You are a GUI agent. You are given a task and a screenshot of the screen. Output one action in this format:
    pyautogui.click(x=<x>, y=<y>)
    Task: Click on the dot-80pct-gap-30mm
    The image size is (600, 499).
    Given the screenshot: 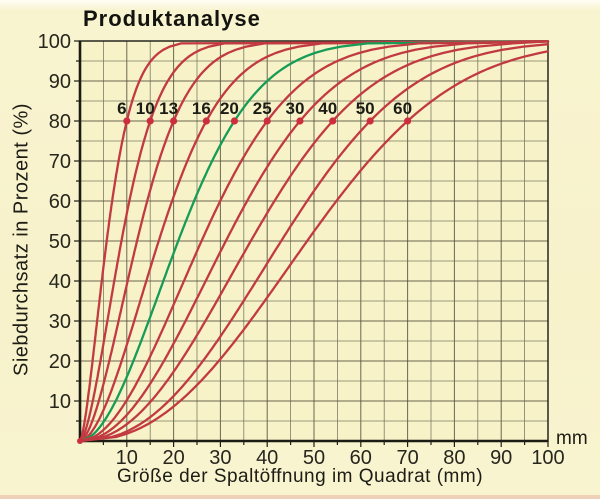 What is the action you would take?
    pyautogui.click(x=300, y=121)
    